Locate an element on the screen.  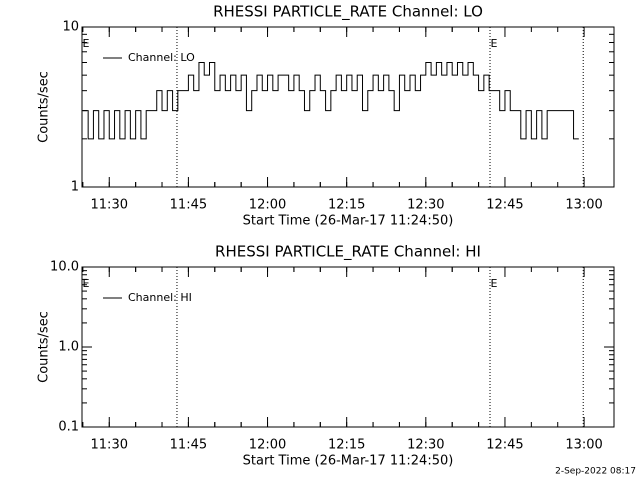
chart-title: RHESSI PARTICLE_RATE Channel: HI is located at coordinates (348, 252).